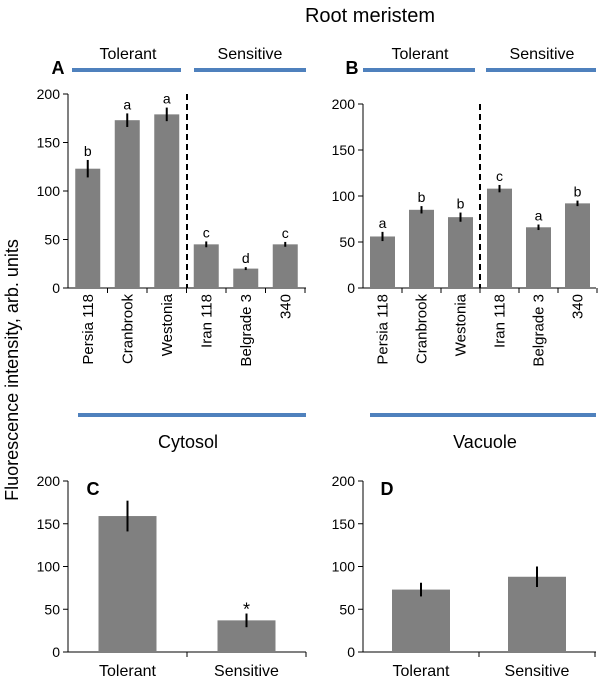 This screenshot has width=598, height=681. I want to click on panel-c-y-tick-label: 50, so click(52, 609).